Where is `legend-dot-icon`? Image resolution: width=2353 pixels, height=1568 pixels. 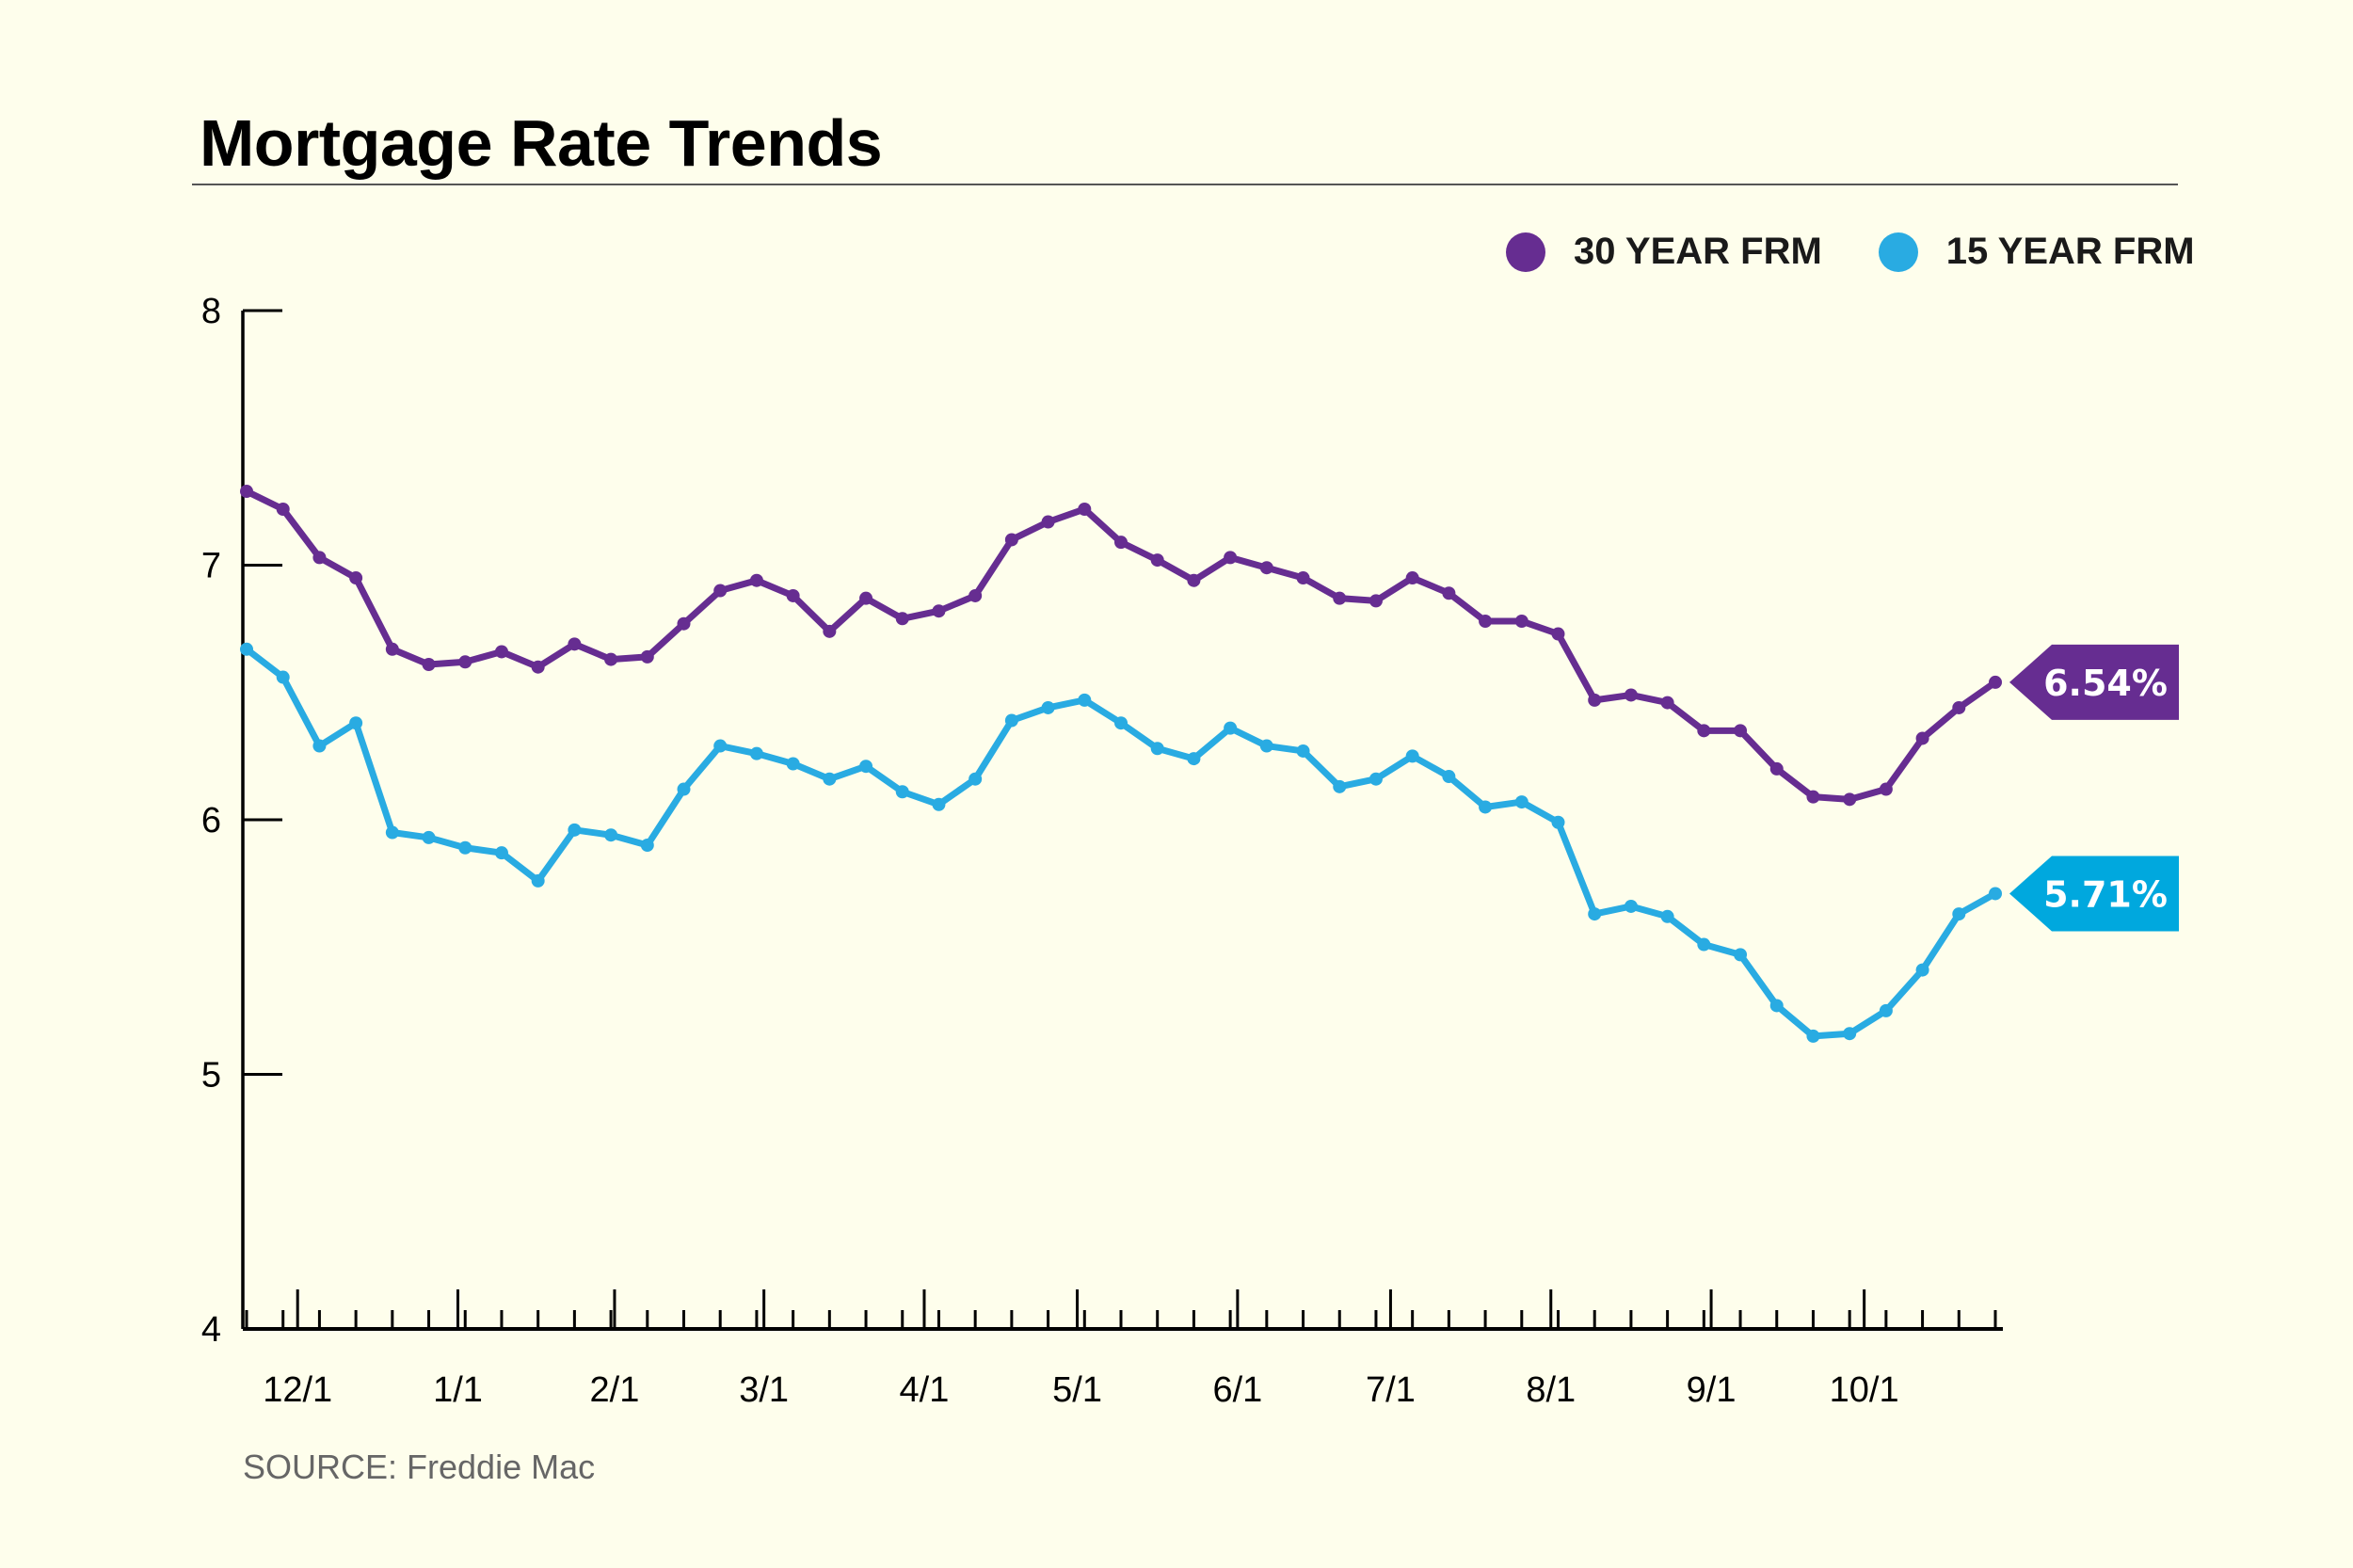 legend-dot-icon is located at coordinates (1898, 252).